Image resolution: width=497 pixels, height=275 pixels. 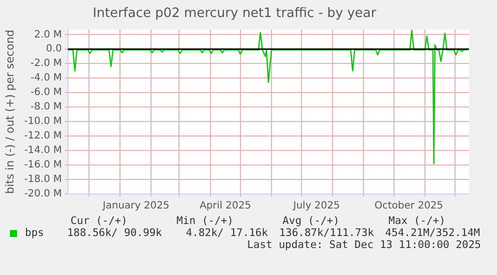 I want to click on y-tick-label: -16.0 M, so click(x=43, y=165).